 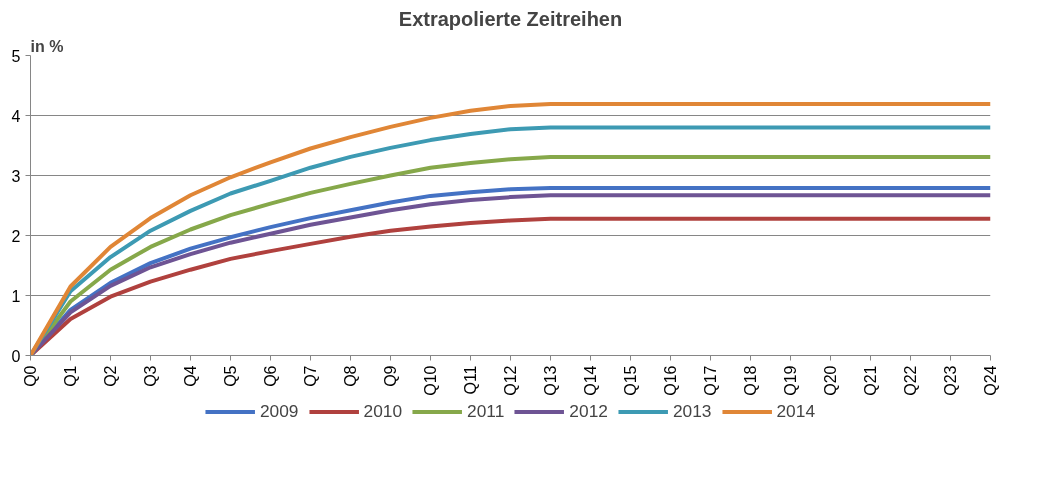 What do you see at coordinates (670, 380) in the screenshot?
I see `x-tick-label: Q16` at bounding box center [670, 380].